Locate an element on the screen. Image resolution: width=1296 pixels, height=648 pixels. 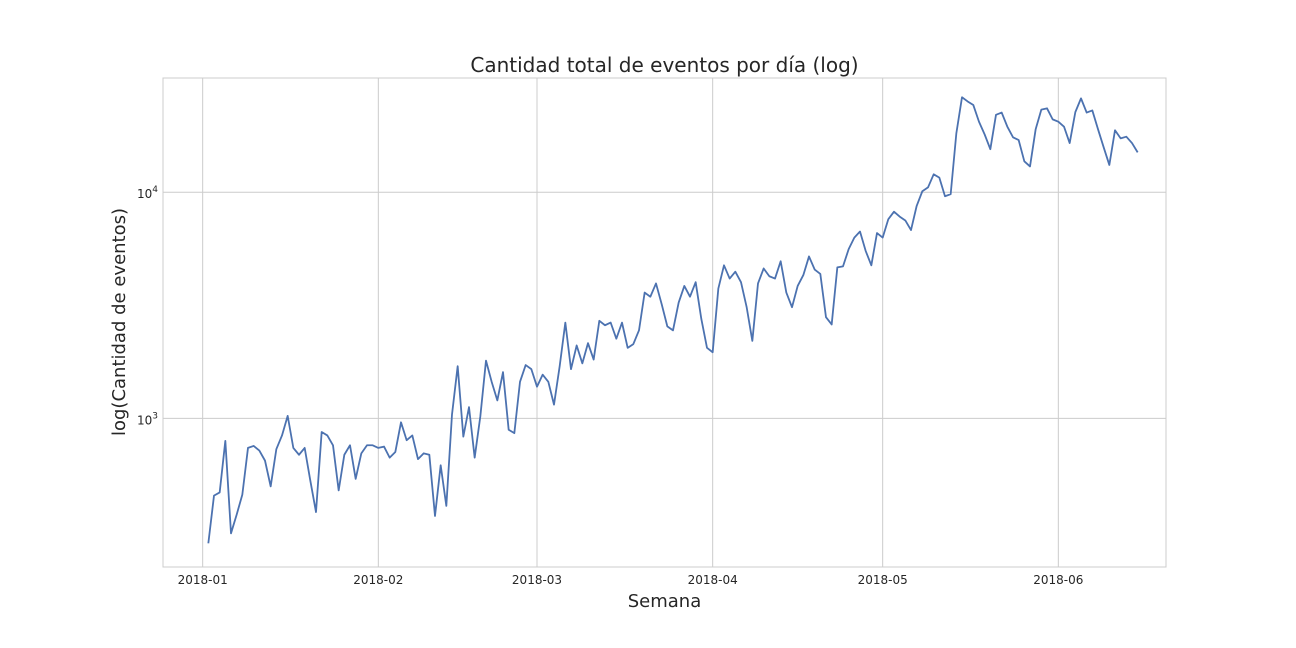
x-tick-label: 2018-03 is located at coordinates (537, 580).